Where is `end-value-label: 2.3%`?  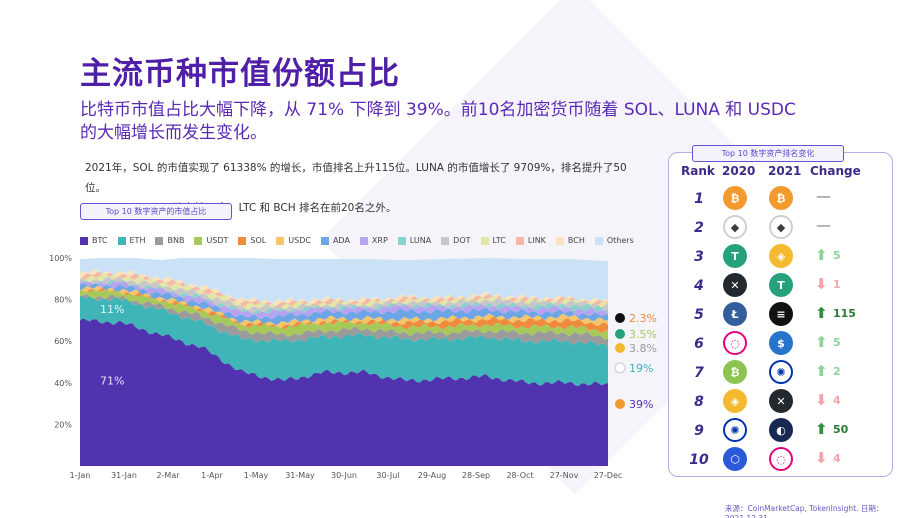 end-value-label: 2.3% is located at coordinates (643, 318).